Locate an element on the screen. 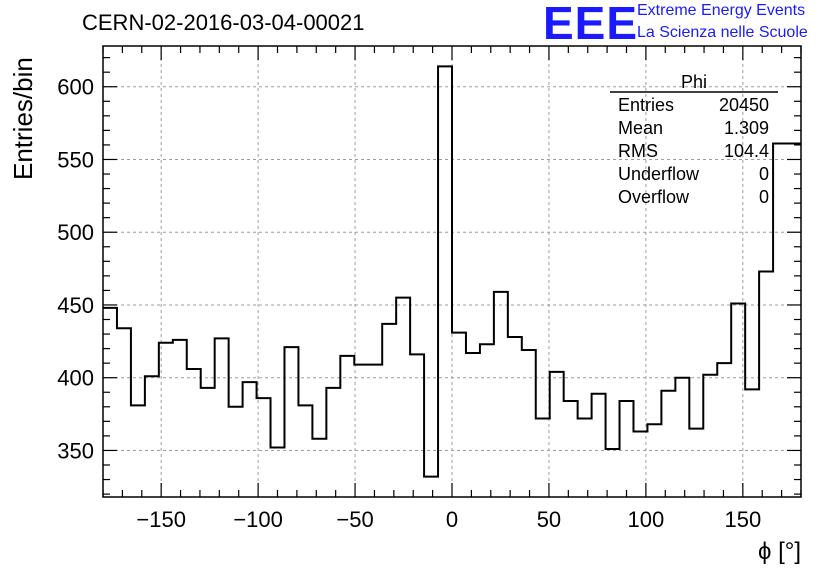 Image resolution: width=836 pixels, height=572 pixels. stats-row-rms: RMS 104.4 is located at coordinates (693, 151).